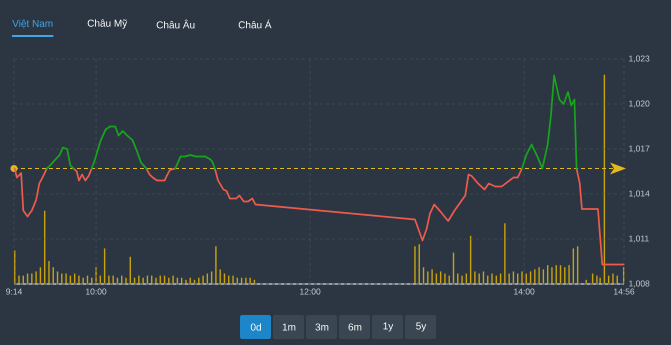  What do you see at coordinates (524, 291) in the screenshot?
I see `x-tick-label: 14:00` at bounding box center [524, 291].